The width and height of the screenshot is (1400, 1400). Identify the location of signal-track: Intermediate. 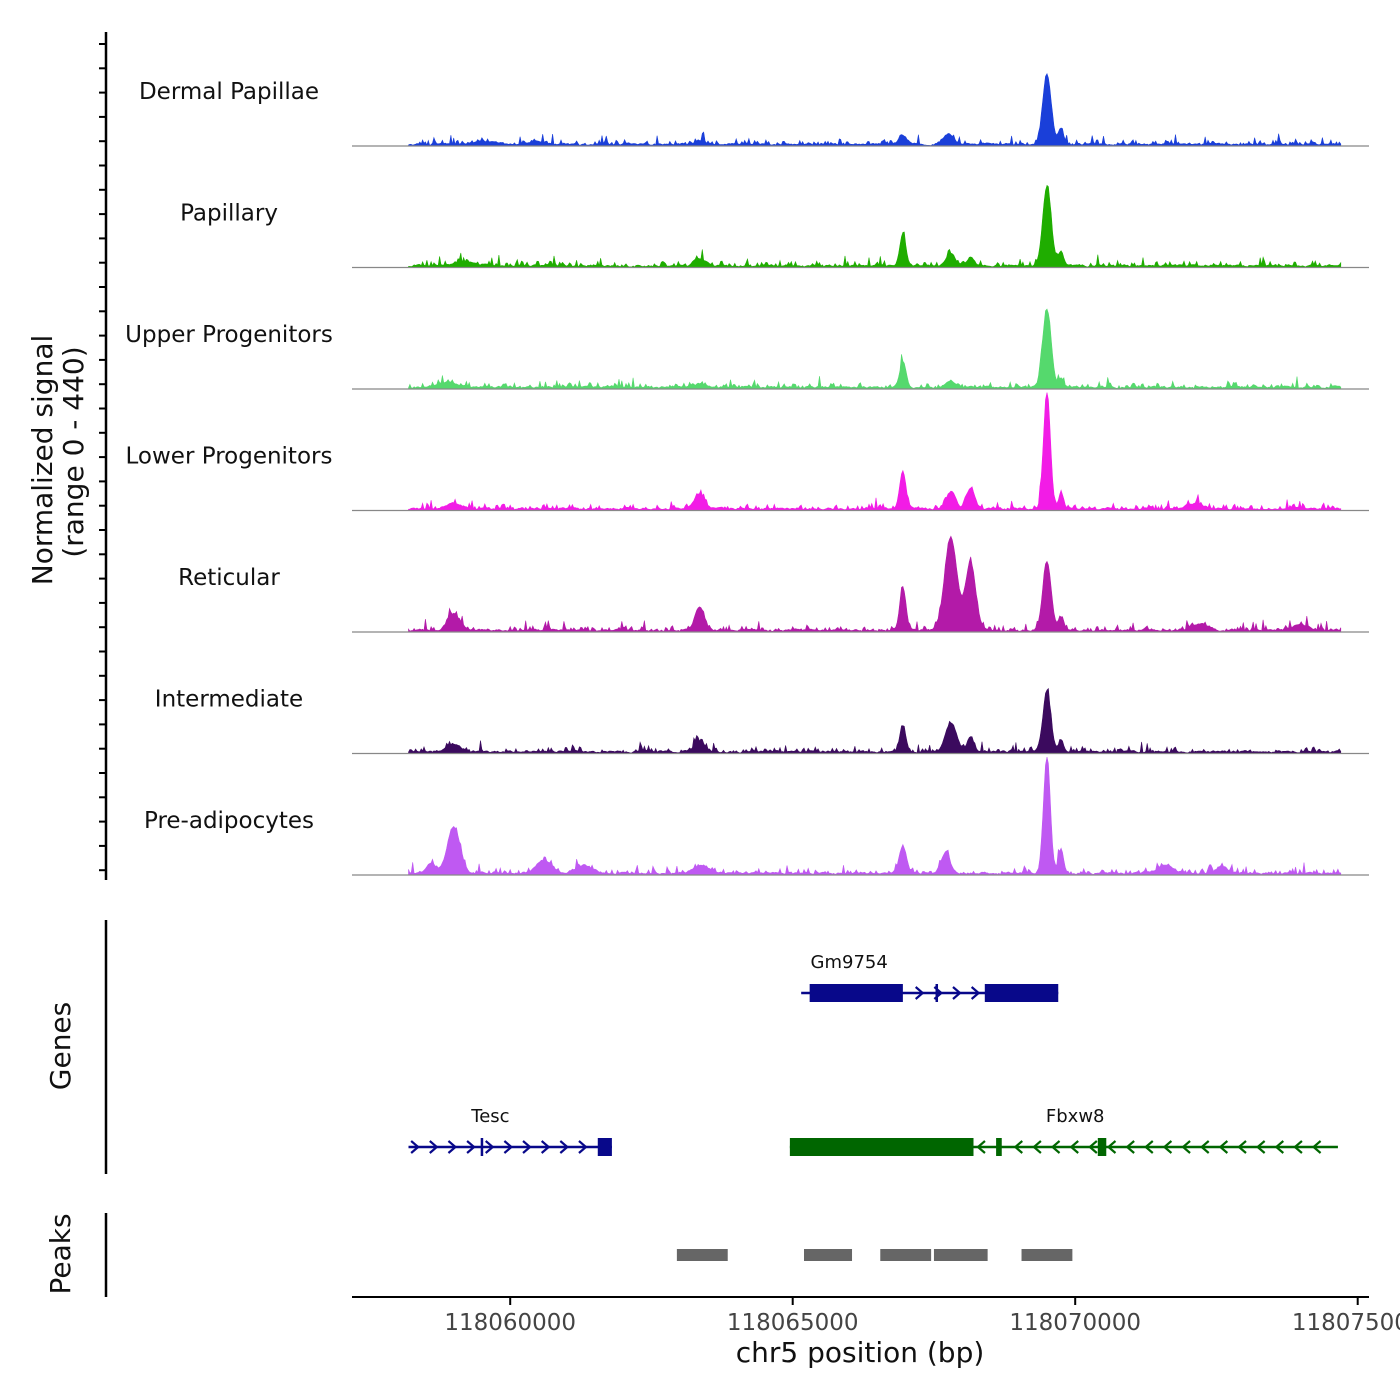
(762, 721).